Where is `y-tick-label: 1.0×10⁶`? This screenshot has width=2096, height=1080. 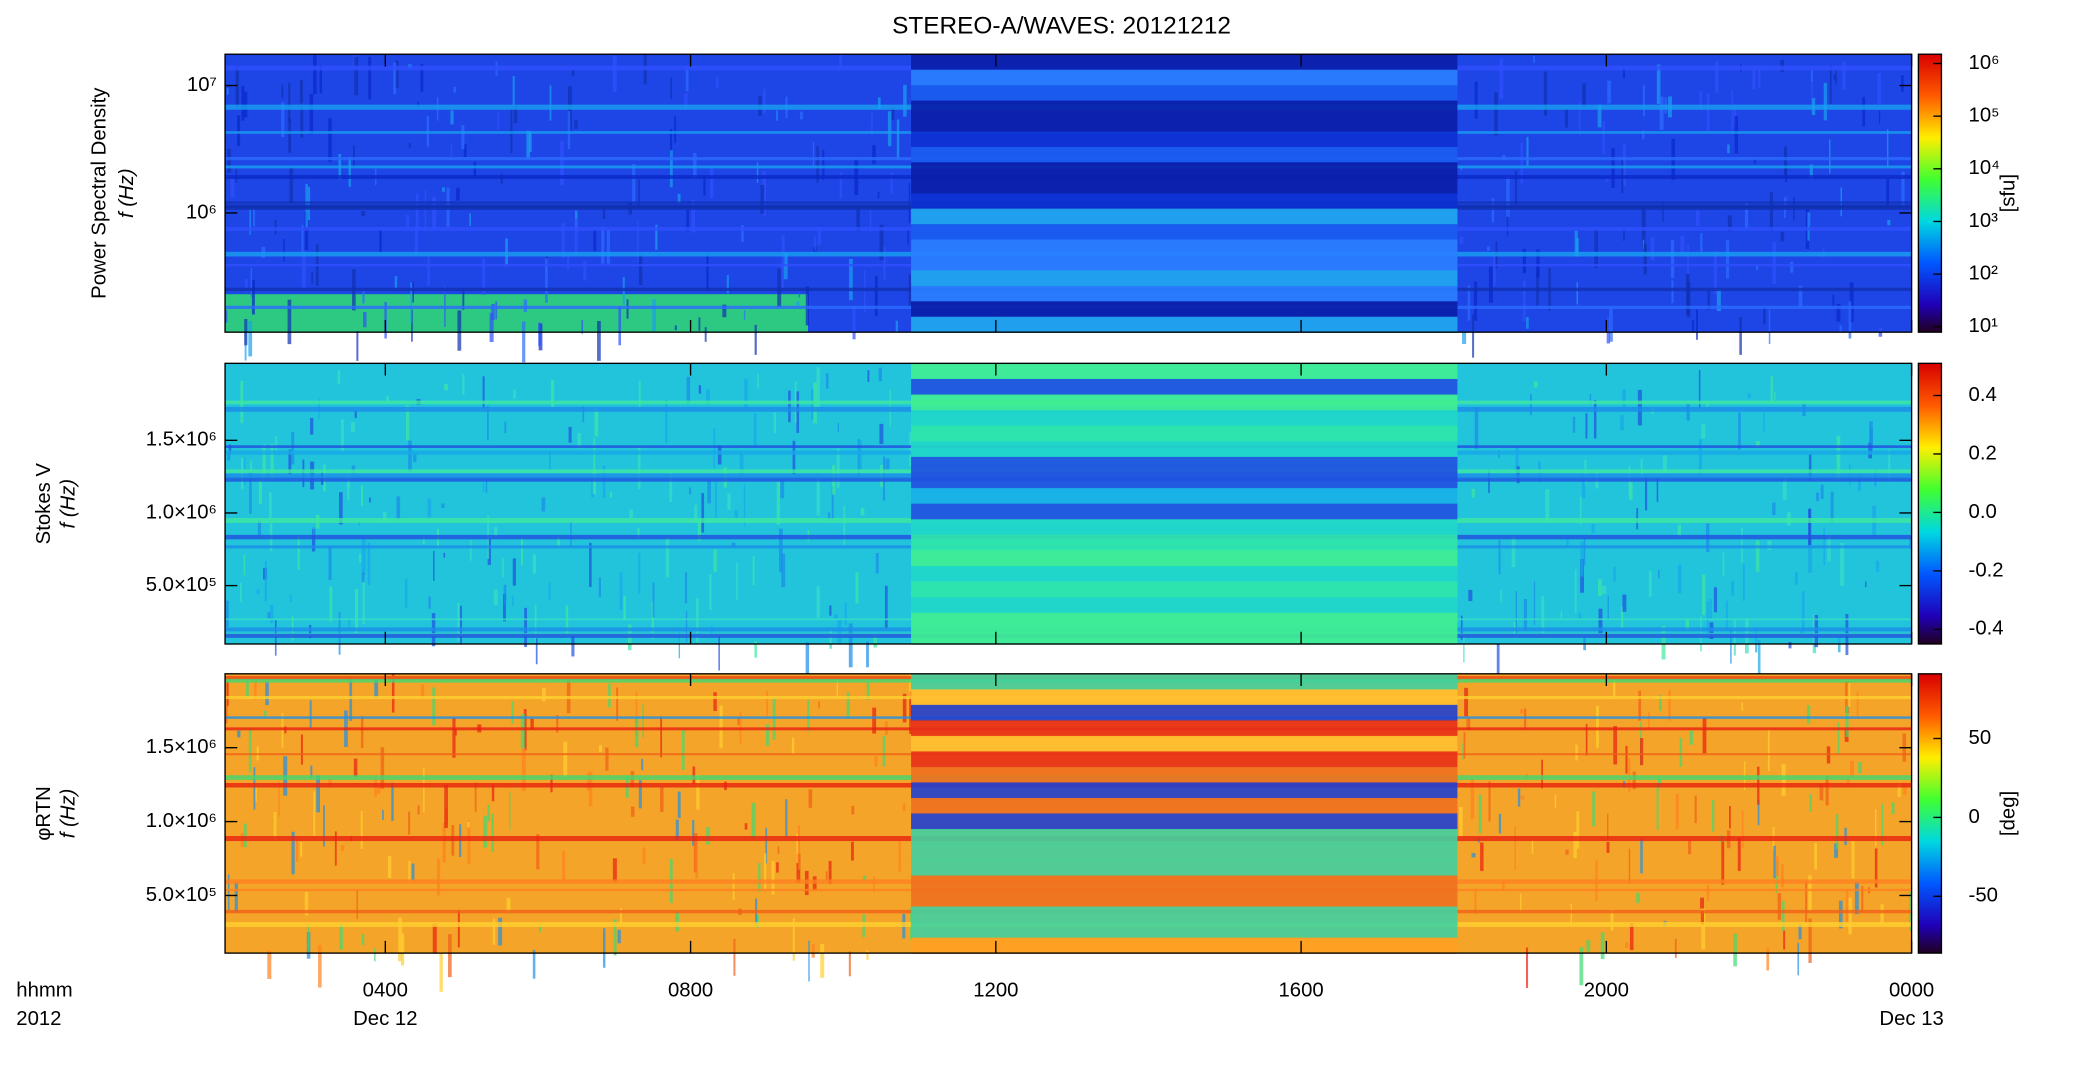 y-tick-label: 1.0×10⁶ is located at coordinates (181, 512).